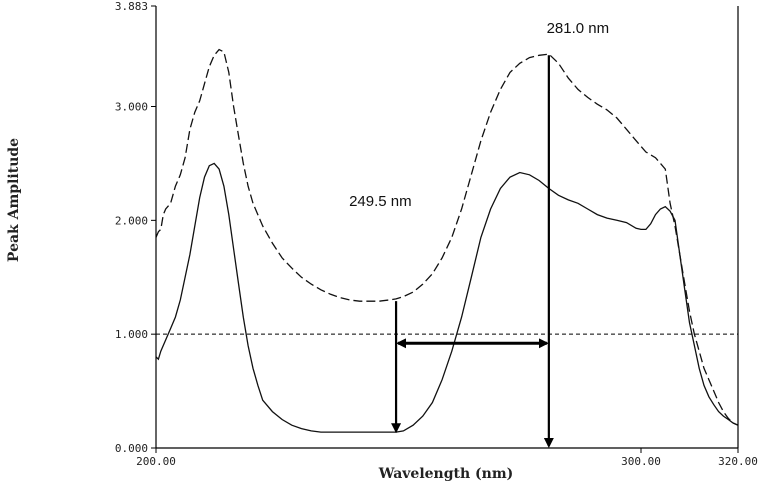 The image size is (767, 486). I want to click on x-tick-label: 320.00, so click(738, 461).